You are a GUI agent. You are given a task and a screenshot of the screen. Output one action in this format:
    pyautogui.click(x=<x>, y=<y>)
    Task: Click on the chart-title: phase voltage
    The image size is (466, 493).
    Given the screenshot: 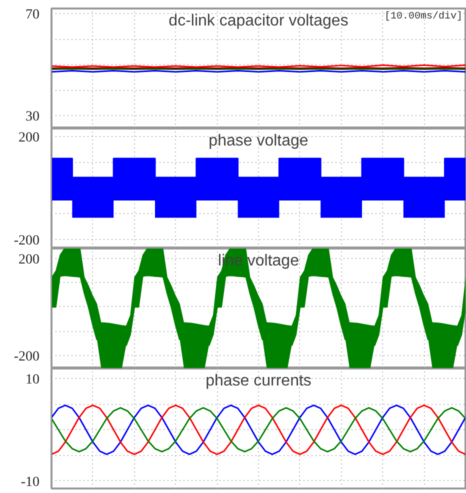 What is the action you would take?
    pyautogui.click(x=258, y=141)
    